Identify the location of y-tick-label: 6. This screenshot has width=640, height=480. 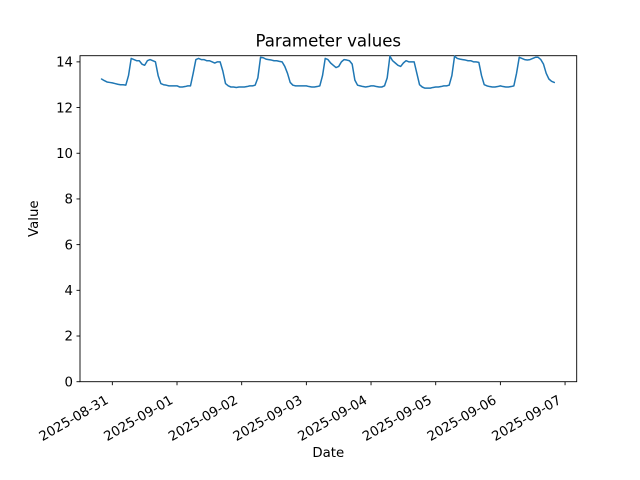
(69, 245).